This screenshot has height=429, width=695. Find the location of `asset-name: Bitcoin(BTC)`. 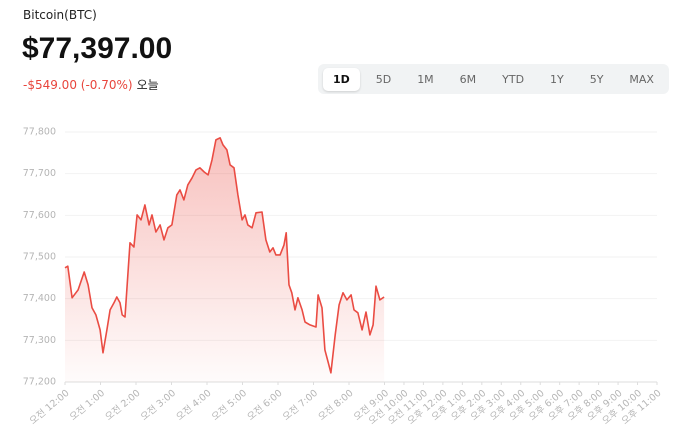

asset-name: Bitcoin(BTC) is located at coordinates (60, 15).